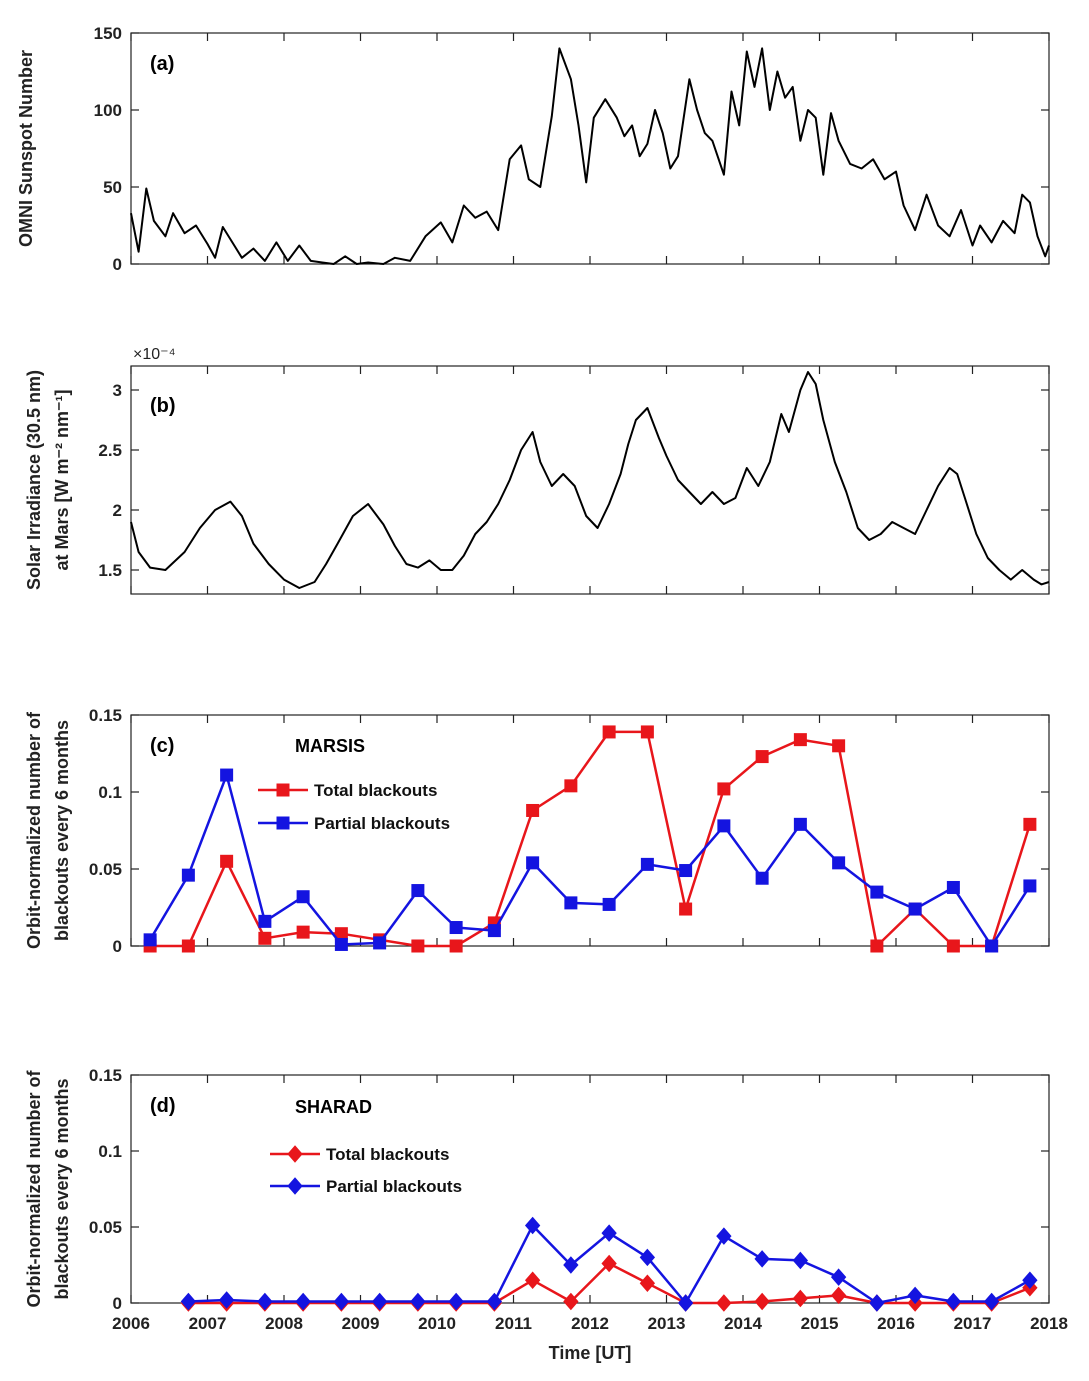  Describe the element at coordinates (163, 1106) in the screenshot. I see `panel-label: (d)` at that location.